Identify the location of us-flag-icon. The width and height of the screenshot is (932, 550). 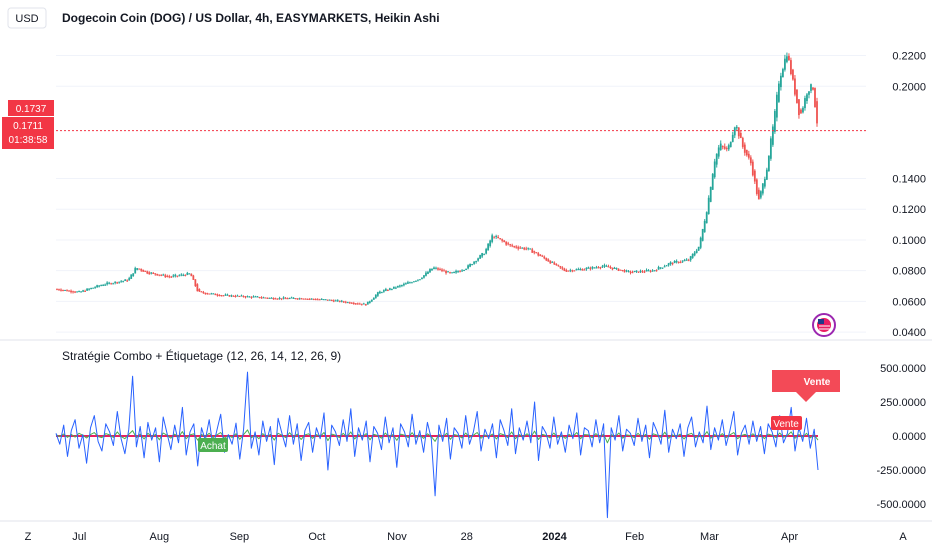
(824, 325).